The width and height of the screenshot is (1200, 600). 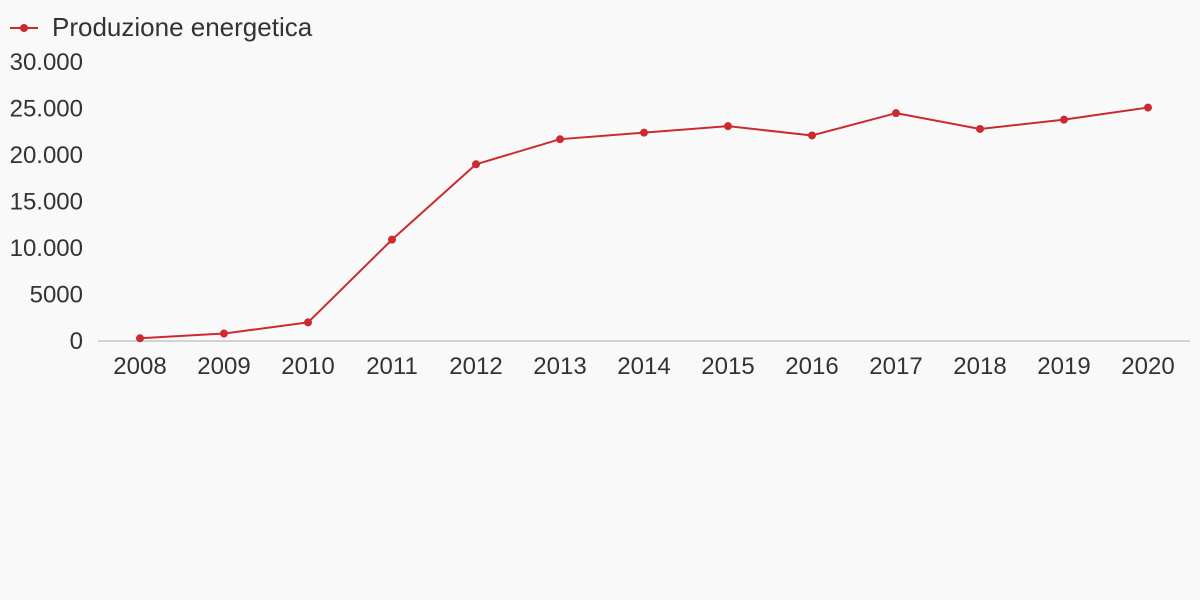 I want to click on x-tick-label: 2016, so click(x=811, y=366).